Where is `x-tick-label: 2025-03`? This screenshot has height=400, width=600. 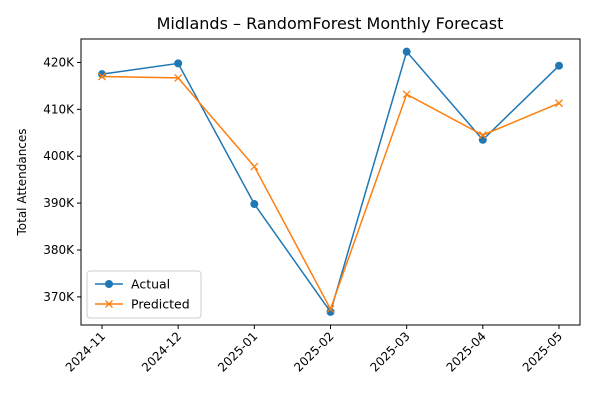 x-tick-label: 2025-03 is located at coordinates (389, 351).